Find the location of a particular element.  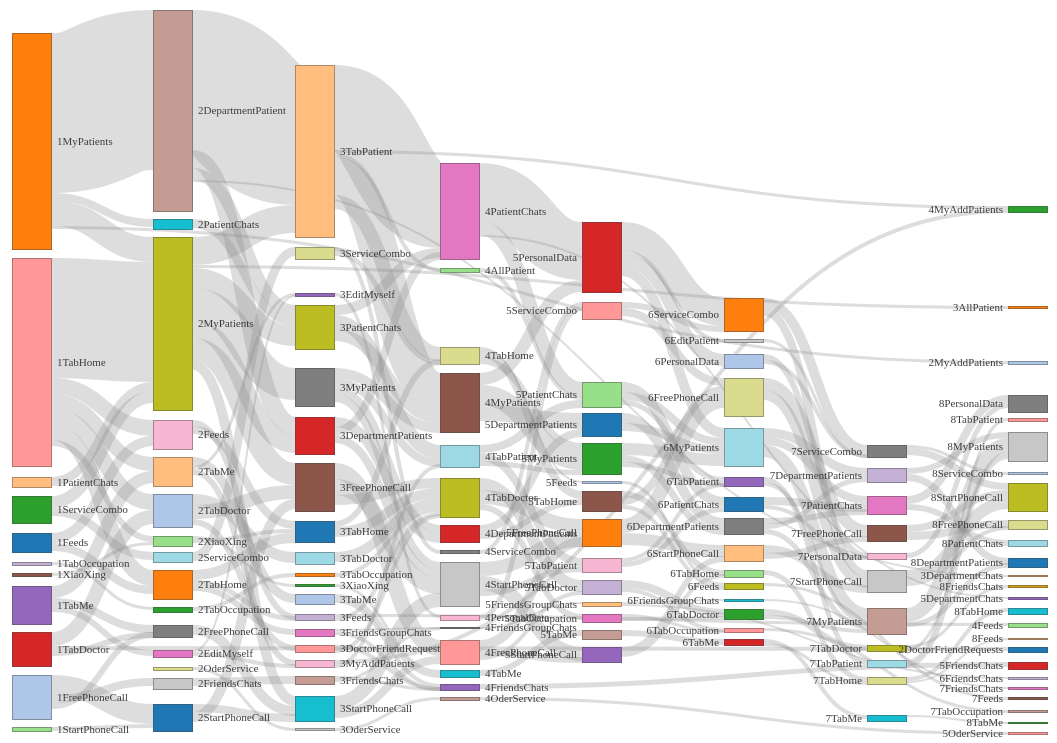

node-5TabMe is located at coordinates (602, 635).